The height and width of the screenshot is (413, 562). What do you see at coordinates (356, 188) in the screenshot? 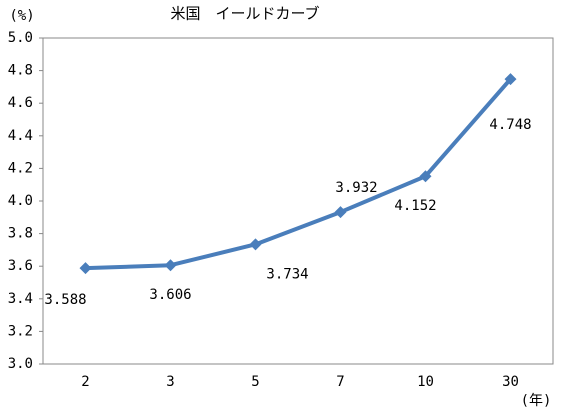
I see `data-label: 3.932` at bounding box center [356, 188].